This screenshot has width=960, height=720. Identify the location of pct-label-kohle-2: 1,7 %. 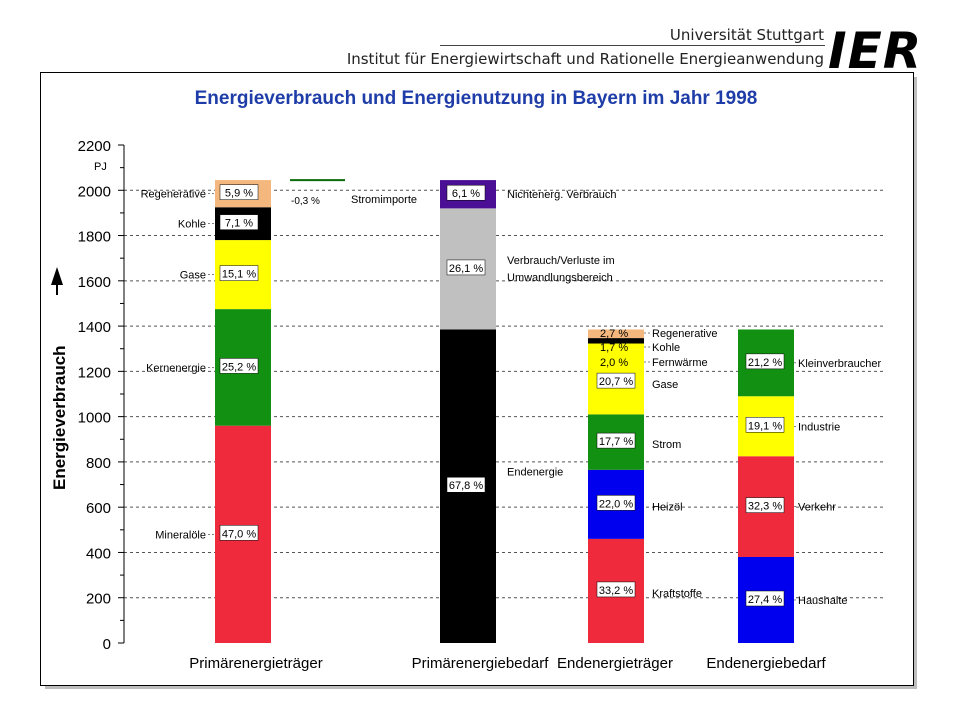
(614, 348).